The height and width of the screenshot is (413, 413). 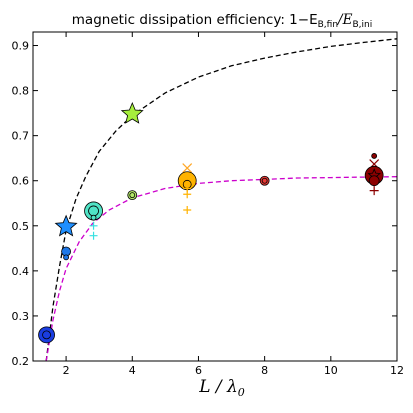 I want to click on y-tick-label: 0.2, so click(x=21, y=361).